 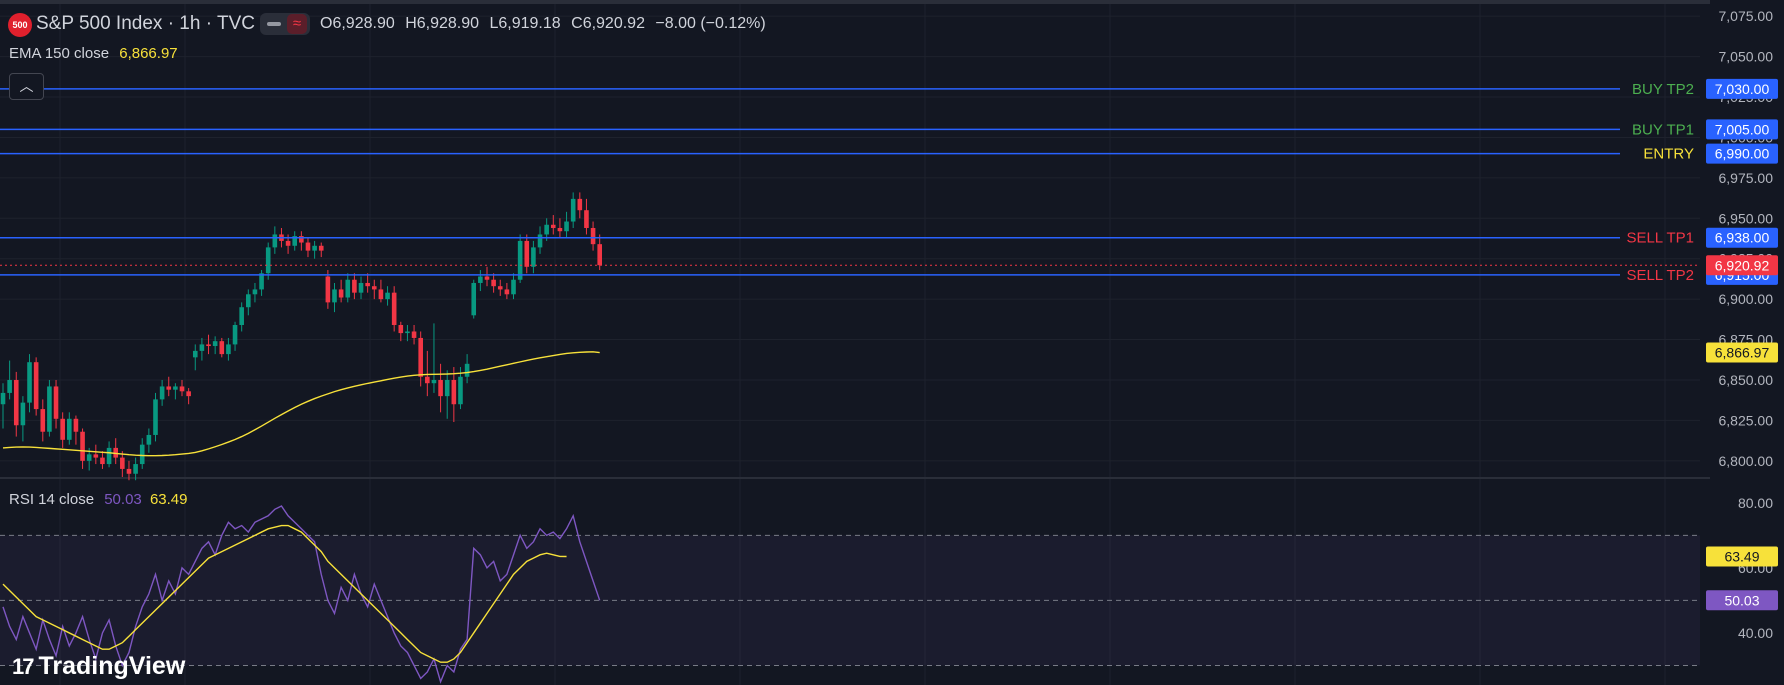 What do you see at coordinates (1746, 218) in the screenshot?
I see `price-tick-label: 6,950.00` at bounding box center [1746, 218].